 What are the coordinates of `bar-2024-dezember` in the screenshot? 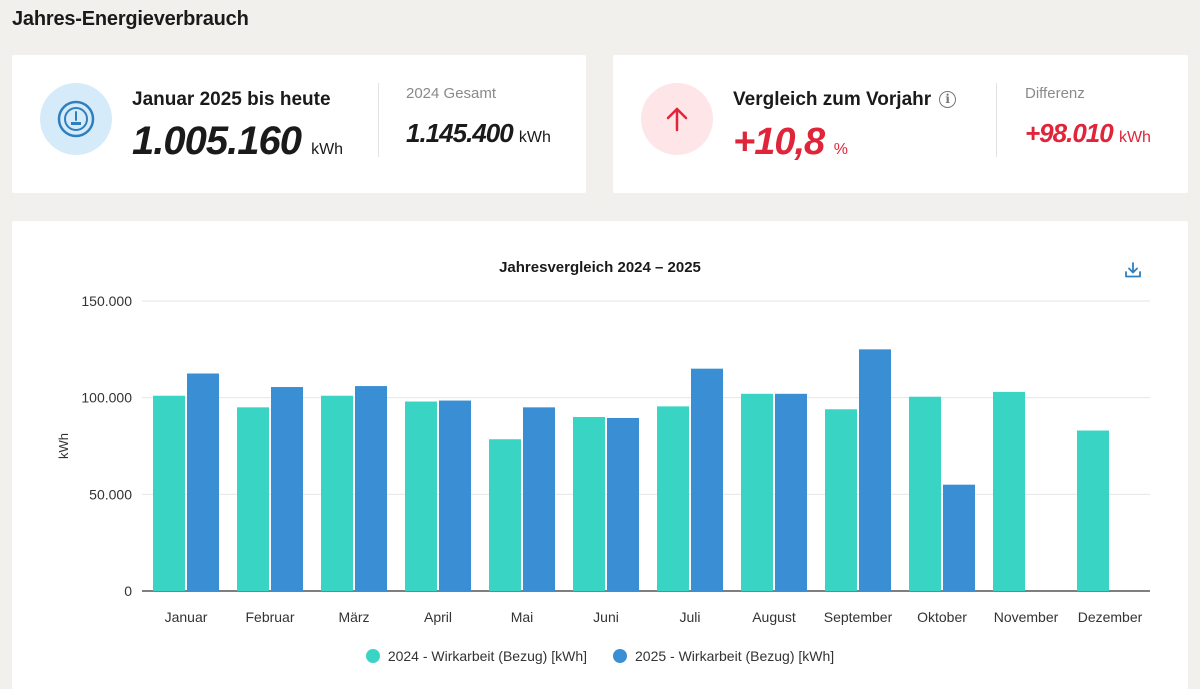 It's located at (1093, 510).